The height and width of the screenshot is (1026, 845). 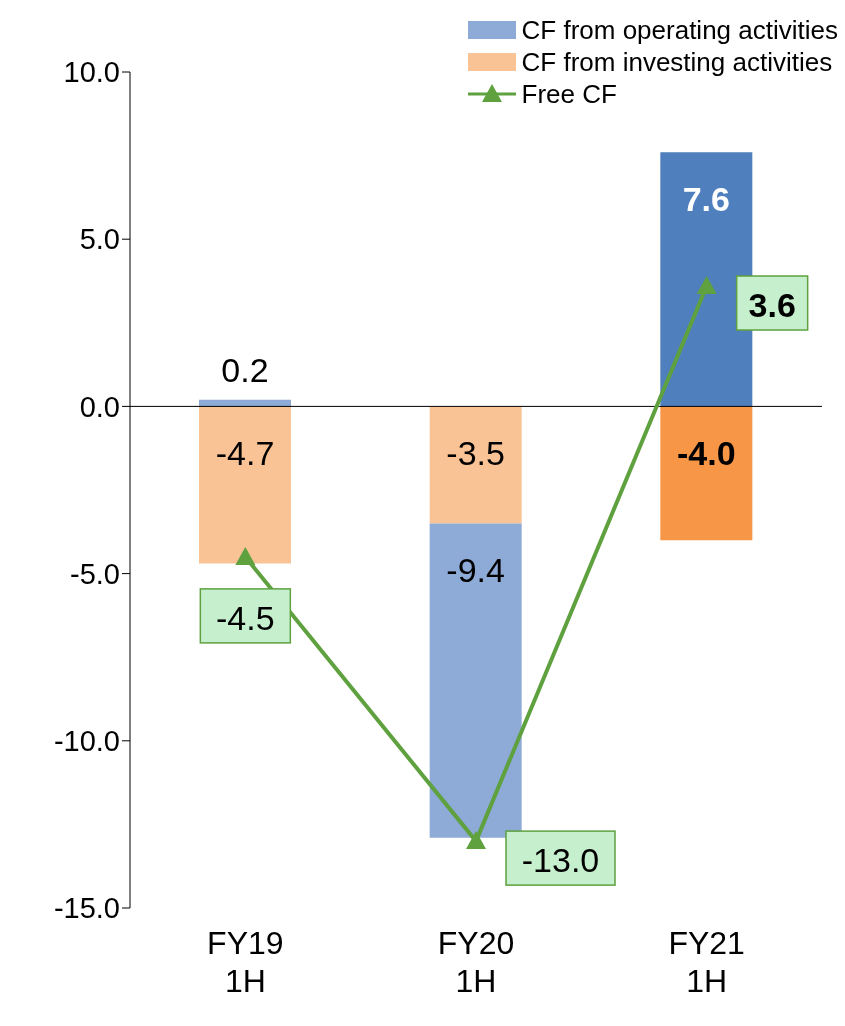 What do you see at coordinates (245, 962) in the screenshot?
I see `x-tick-label: FY19 1H` at bounding box center [245, 962].